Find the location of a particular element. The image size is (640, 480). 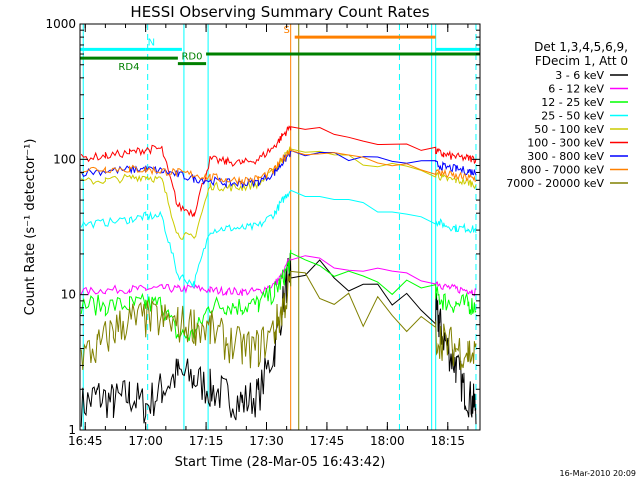

y-tick-label-2: 100 is located at coordinates (64, 159).